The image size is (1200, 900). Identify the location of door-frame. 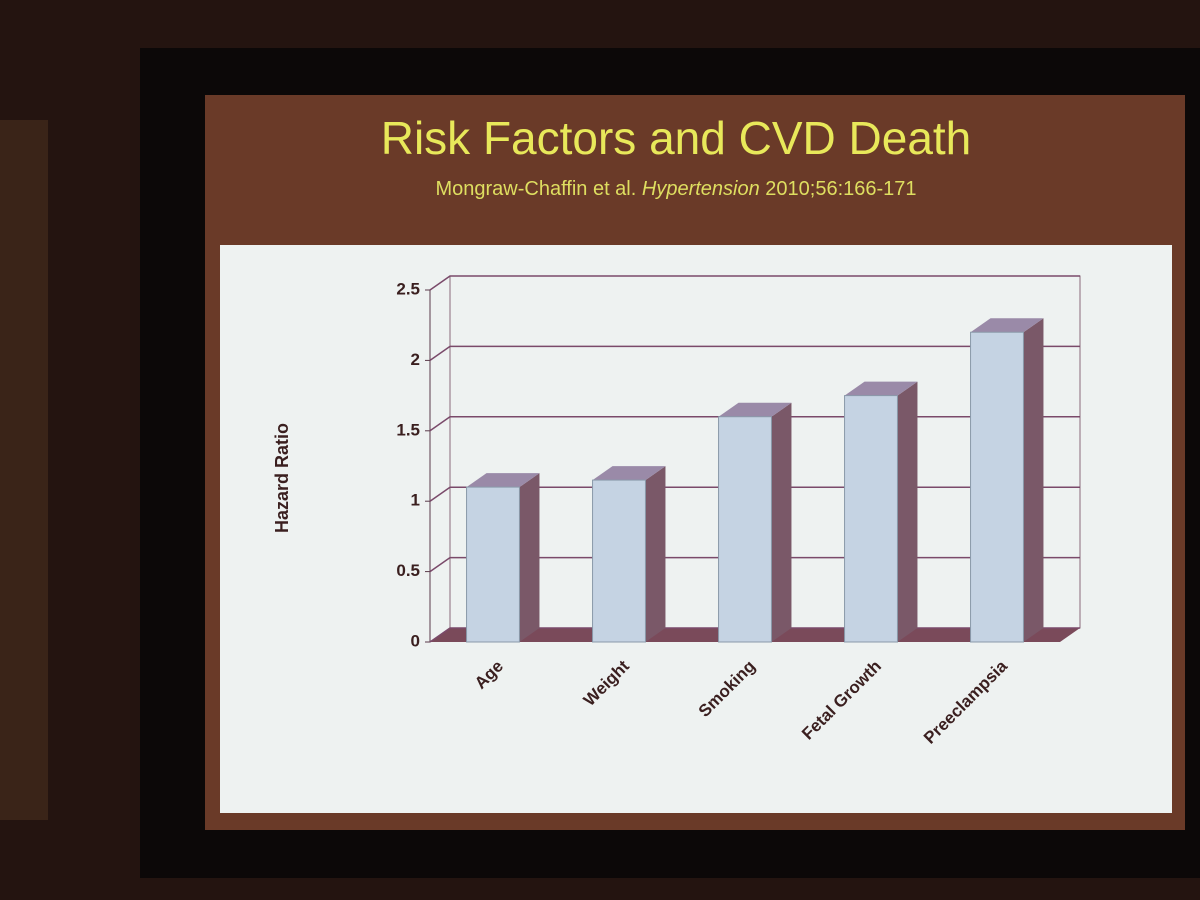
(24, 470).